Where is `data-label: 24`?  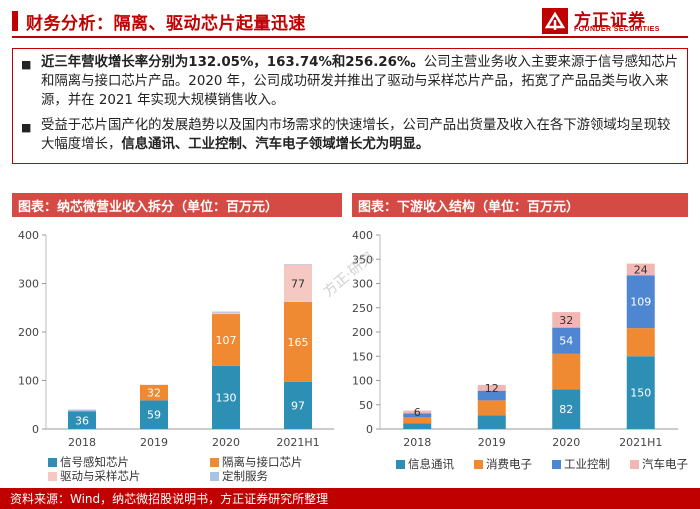 data-label: 24 is located at coordinates (641, 269).